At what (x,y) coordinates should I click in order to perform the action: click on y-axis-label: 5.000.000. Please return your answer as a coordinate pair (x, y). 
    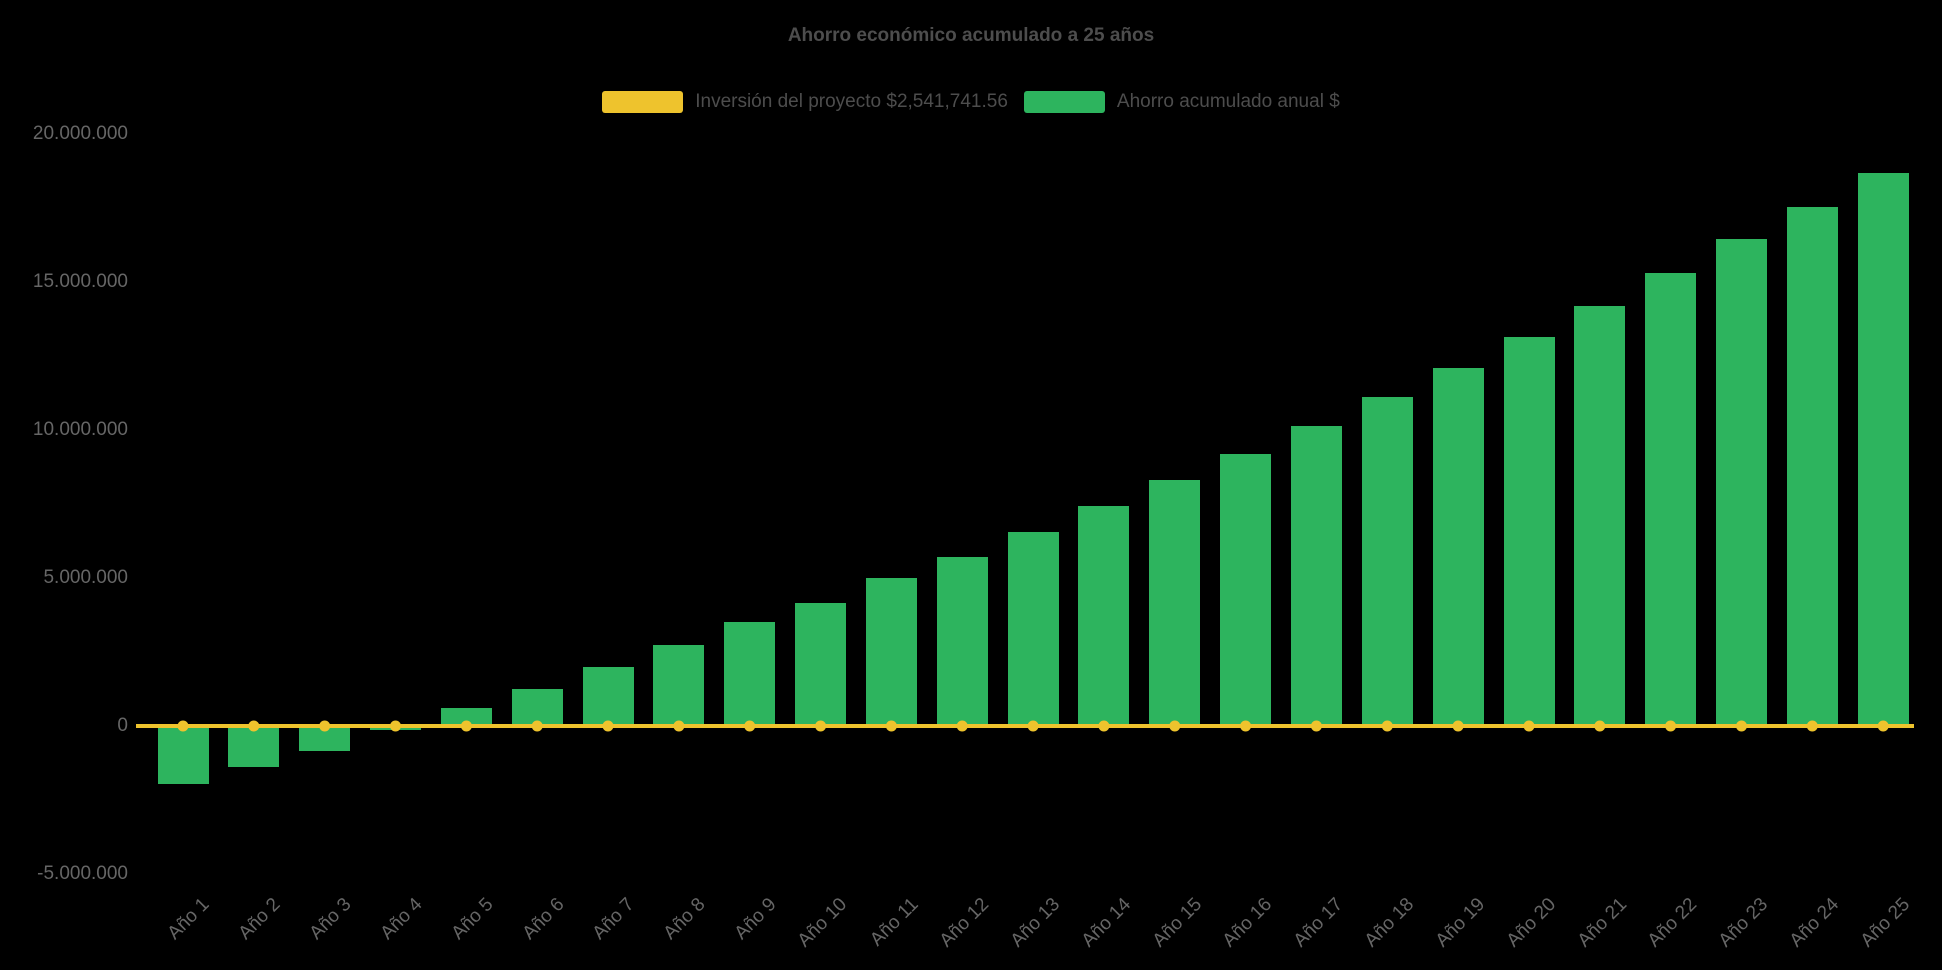
    Looking at the image, I should click on (85, 577).